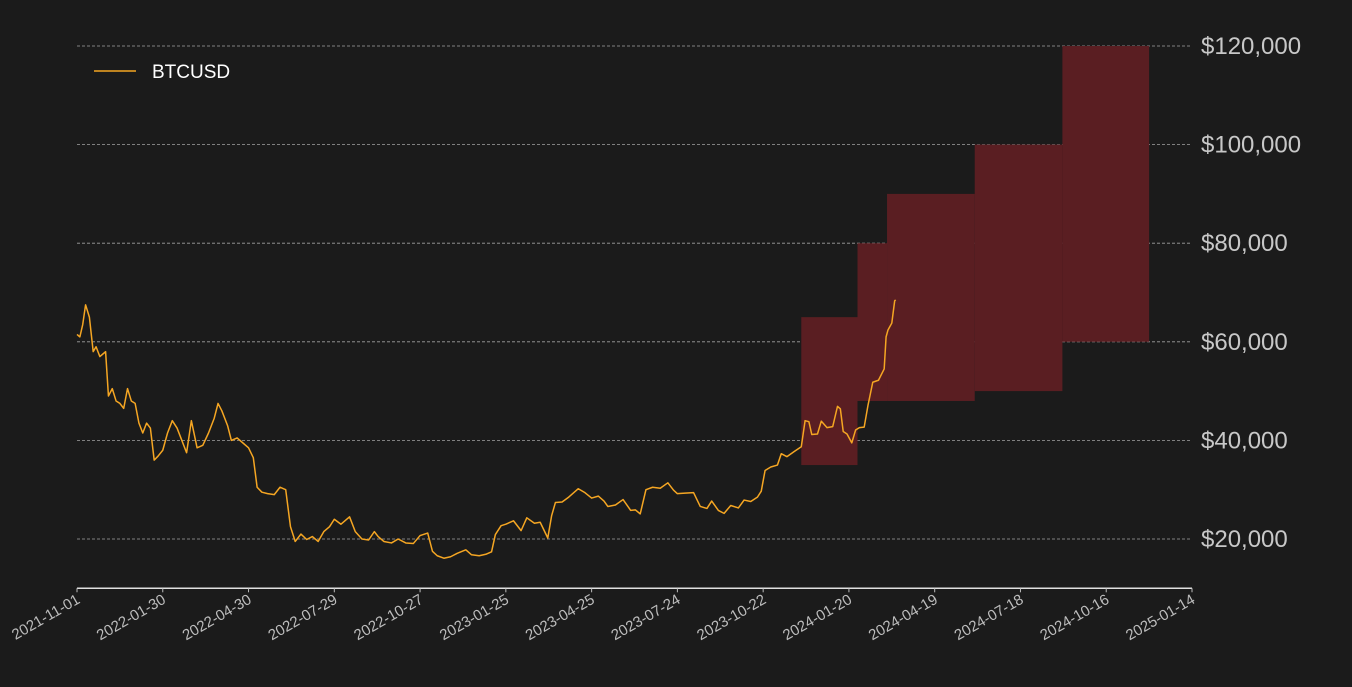 This screenshot has height=687, width=1352. I want to click on legend: BTCUSD, so click(162, 72).